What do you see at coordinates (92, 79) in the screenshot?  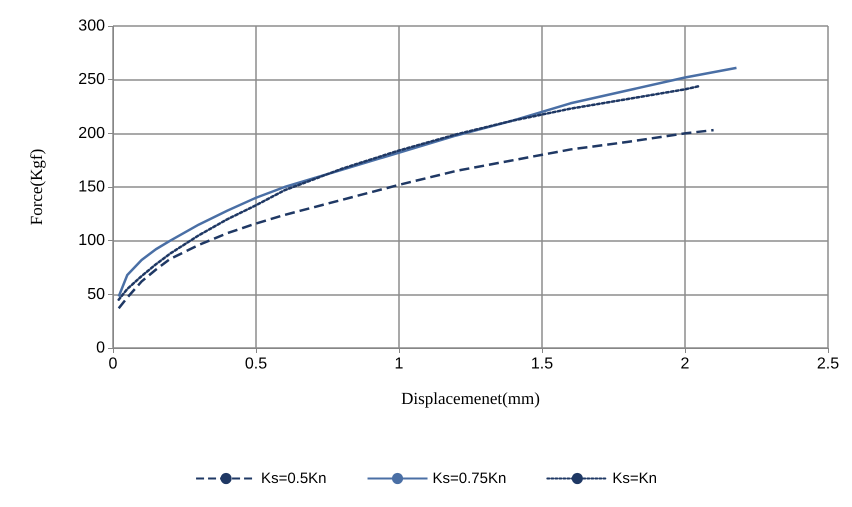 I see `y-tick-label: 250` at bounding box center [92, 79].